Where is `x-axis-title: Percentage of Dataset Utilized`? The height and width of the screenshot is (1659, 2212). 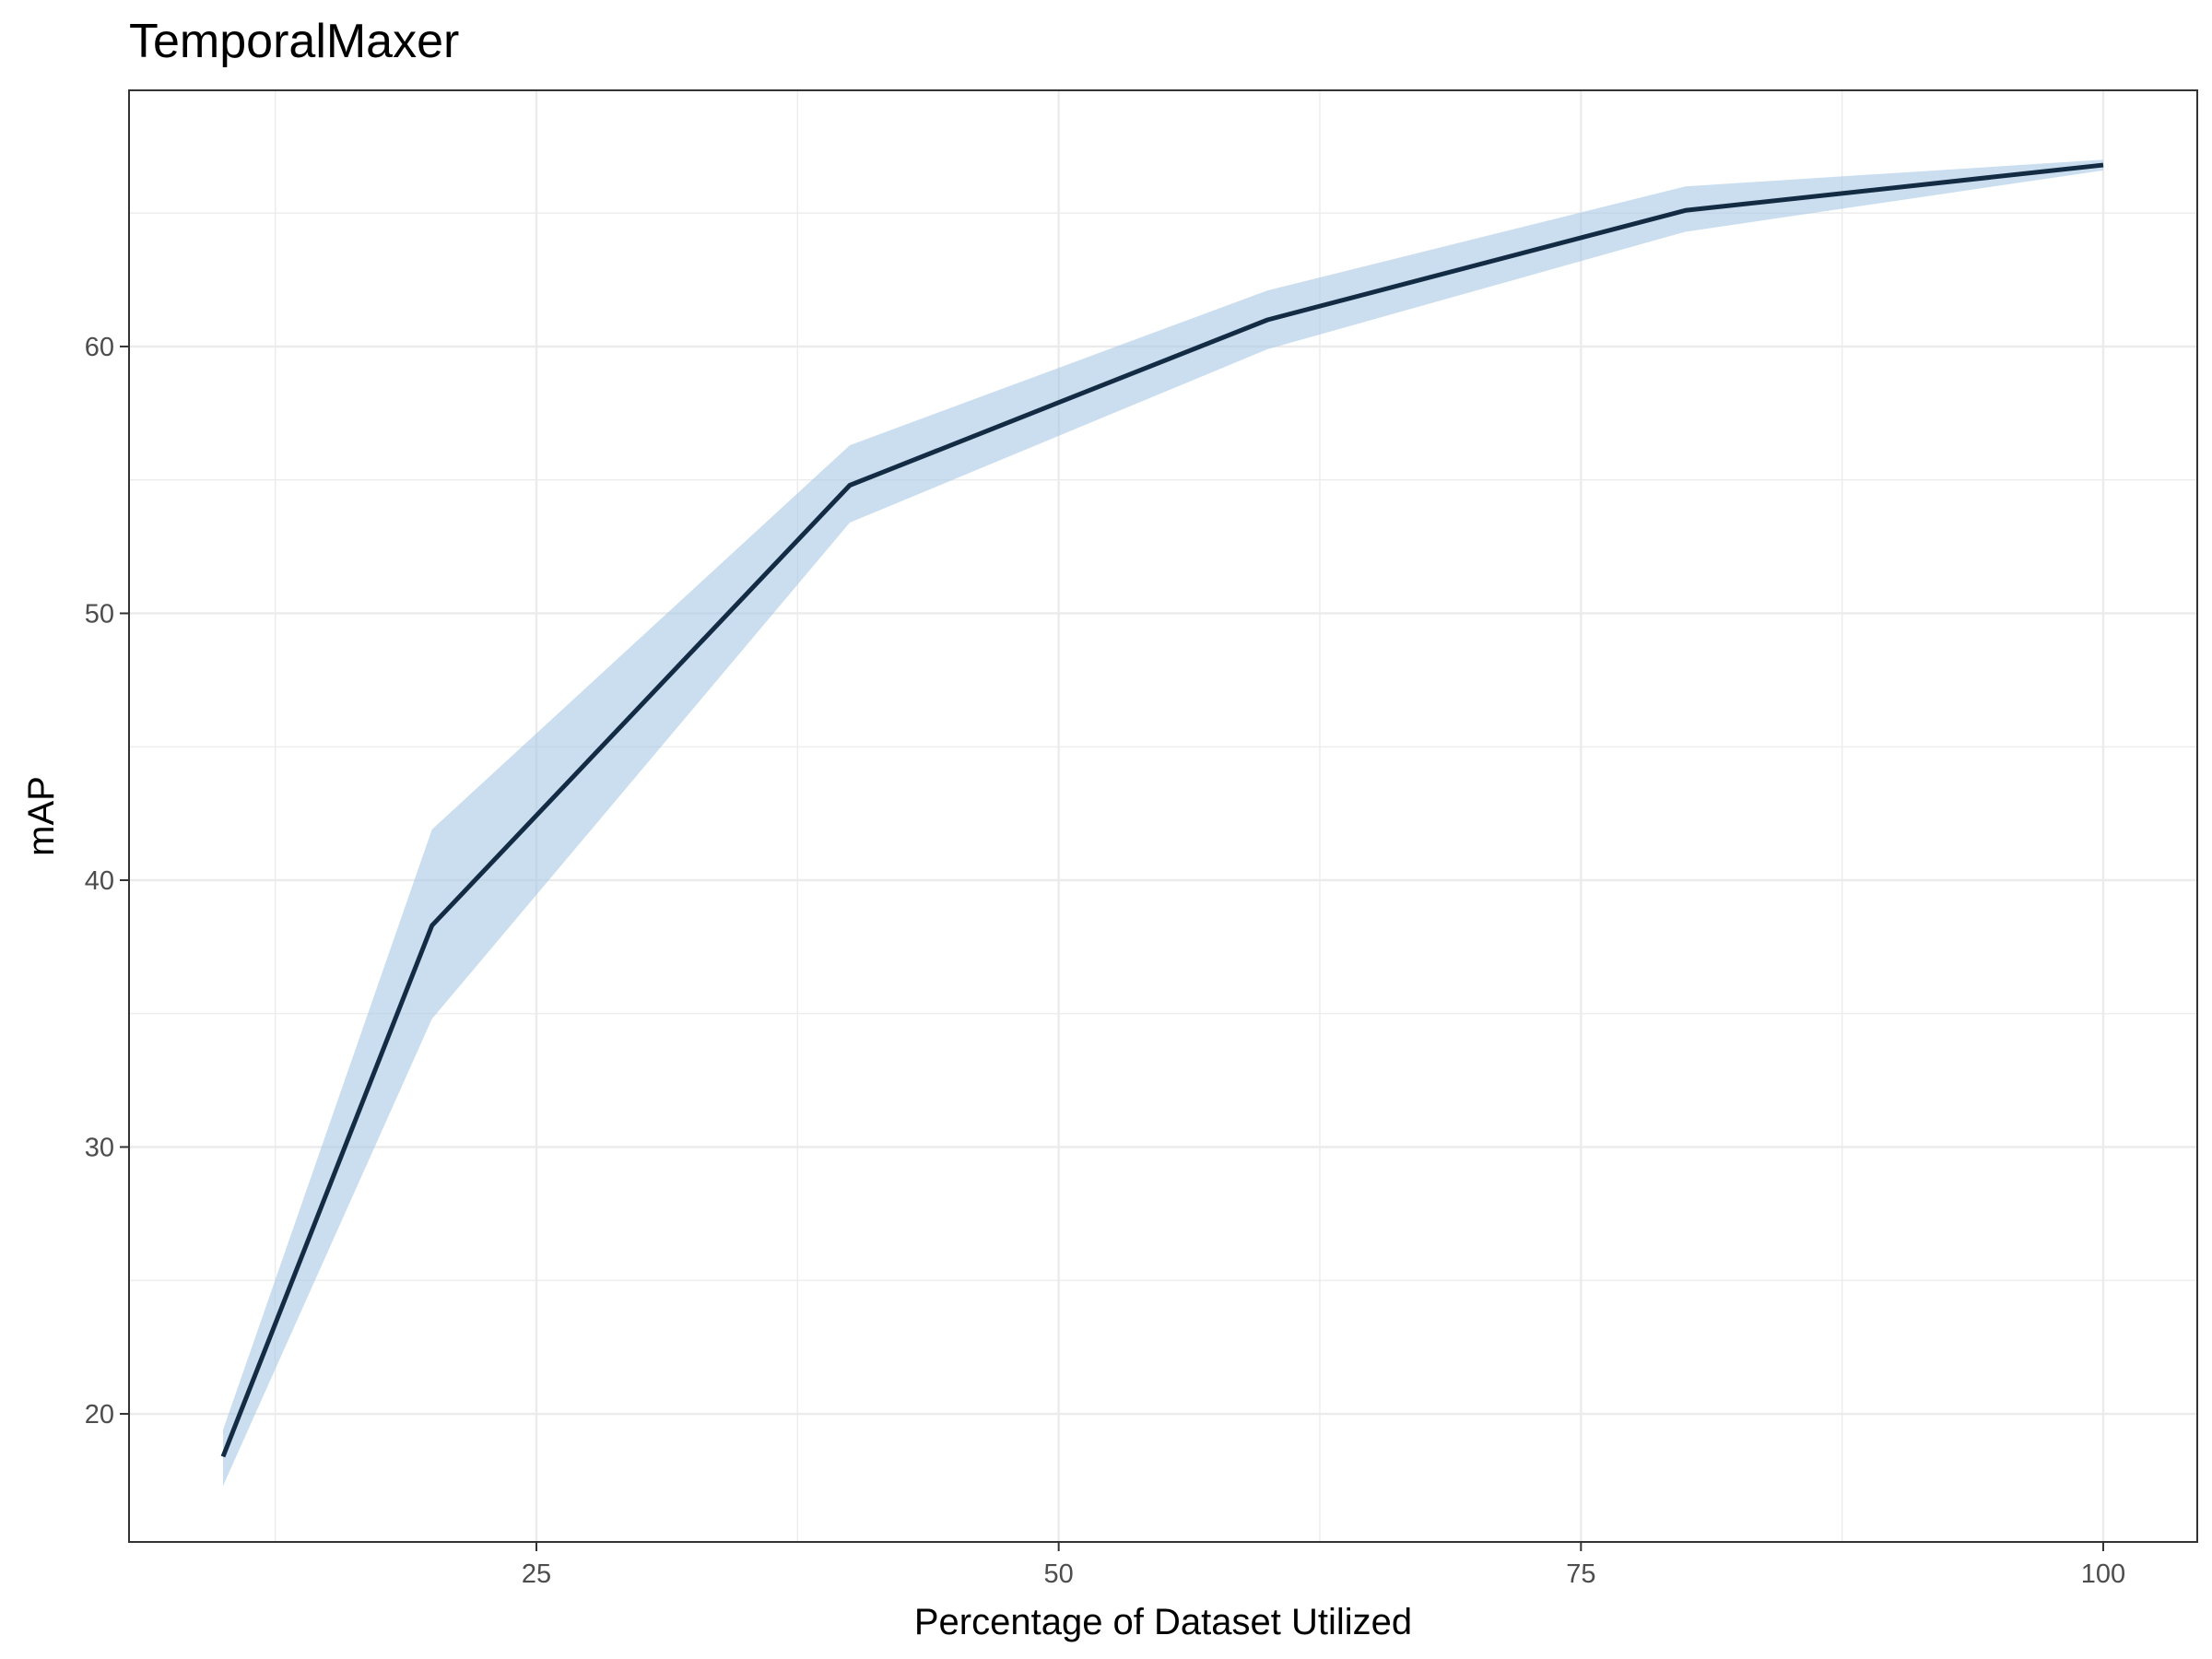 x-axis-title: Percentage of Dataset Utilized is located at coordinates (1163, 1622).